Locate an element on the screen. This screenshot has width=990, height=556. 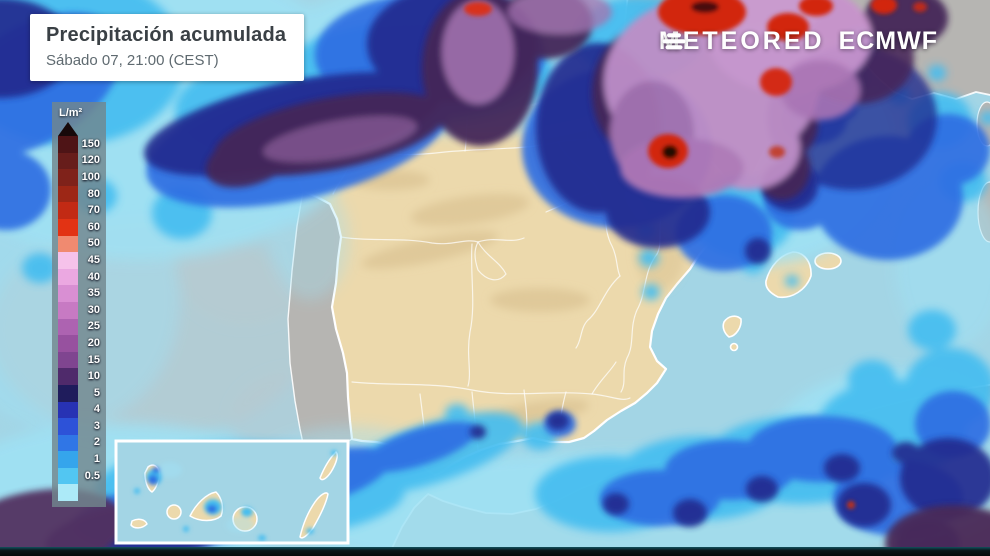
legend-value: 150 is located at coordinates (90, 143).